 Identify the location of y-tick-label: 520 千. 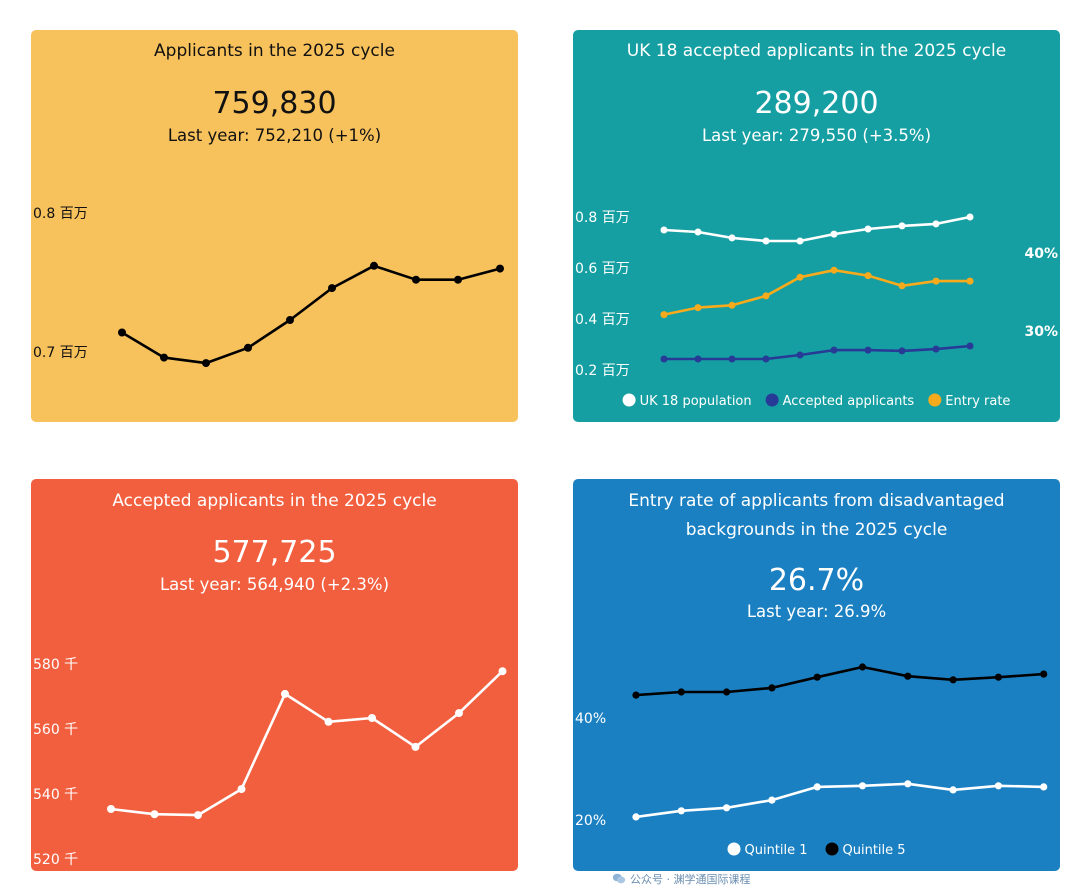
(55, 860).